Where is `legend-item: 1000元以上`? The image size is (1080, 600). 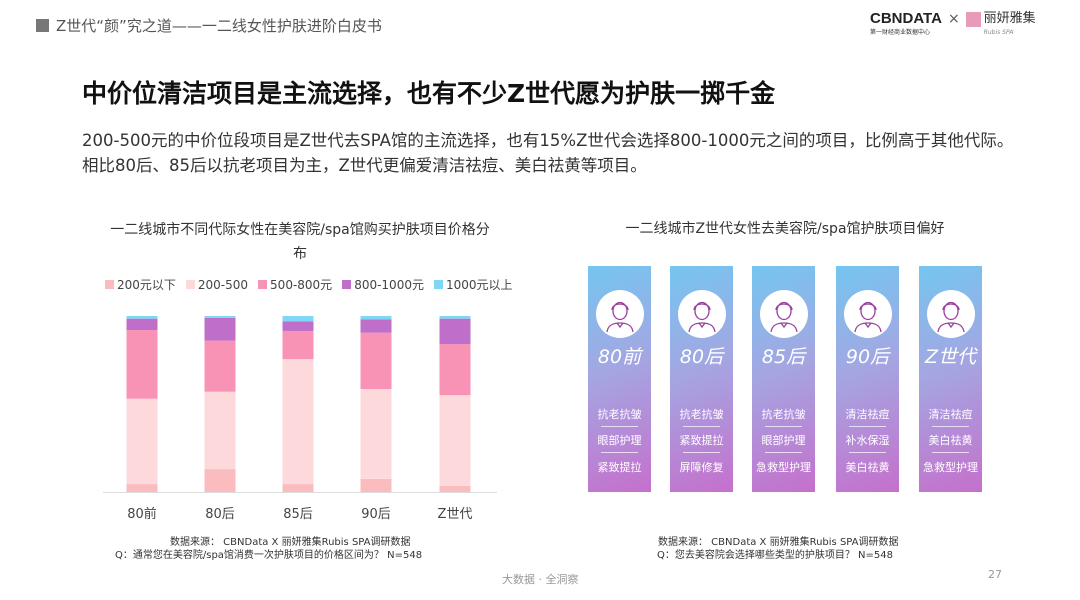 legend-item: 1000元以上 is located at coordinates (473, 284).